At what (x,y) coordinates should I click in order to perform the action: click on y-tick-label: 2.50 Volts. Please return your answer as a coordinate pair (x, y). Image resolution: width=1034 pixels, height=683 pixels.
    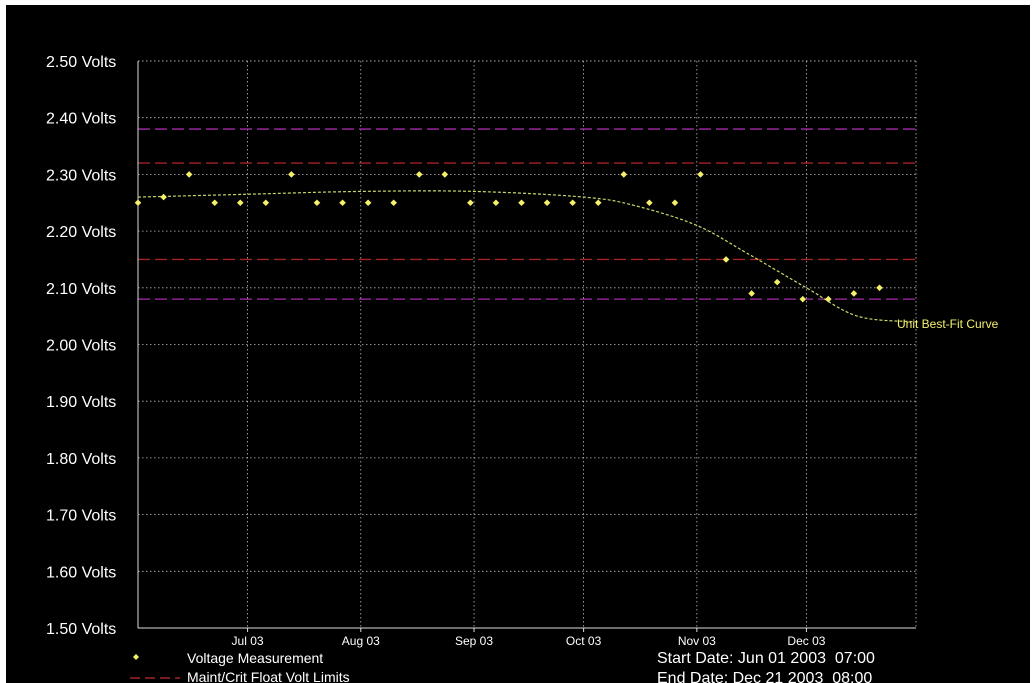
    Looking at the image, I should click on (81, 62).